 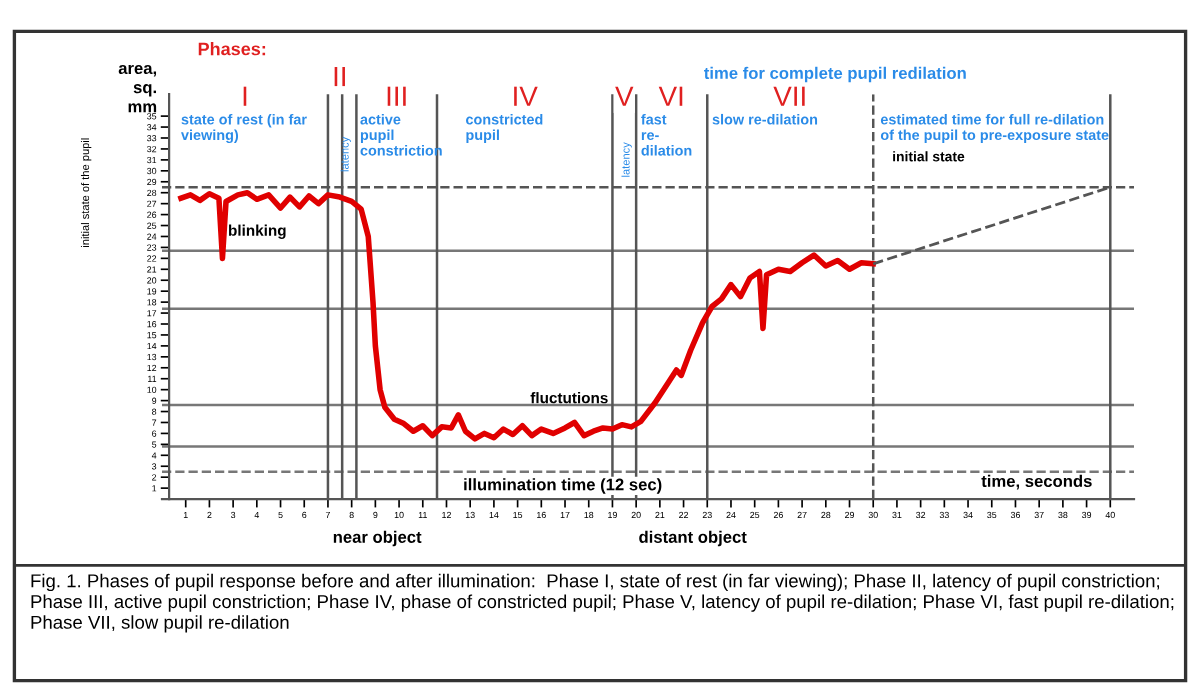 I want to click on annotation: I, so click(x=245, y=96).